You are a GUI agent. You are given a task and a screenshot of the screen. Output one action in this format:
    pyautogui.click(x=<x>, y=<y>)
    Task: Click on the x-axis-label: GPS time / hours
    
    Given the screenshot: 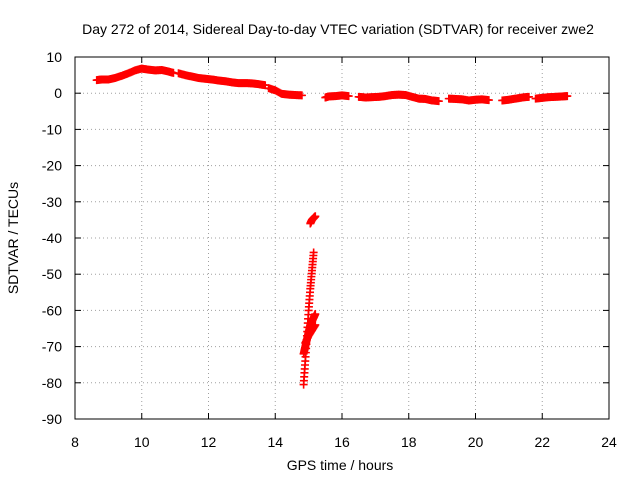 What is the action you would take?
    pyautogui.click(x=340, y=465)
    